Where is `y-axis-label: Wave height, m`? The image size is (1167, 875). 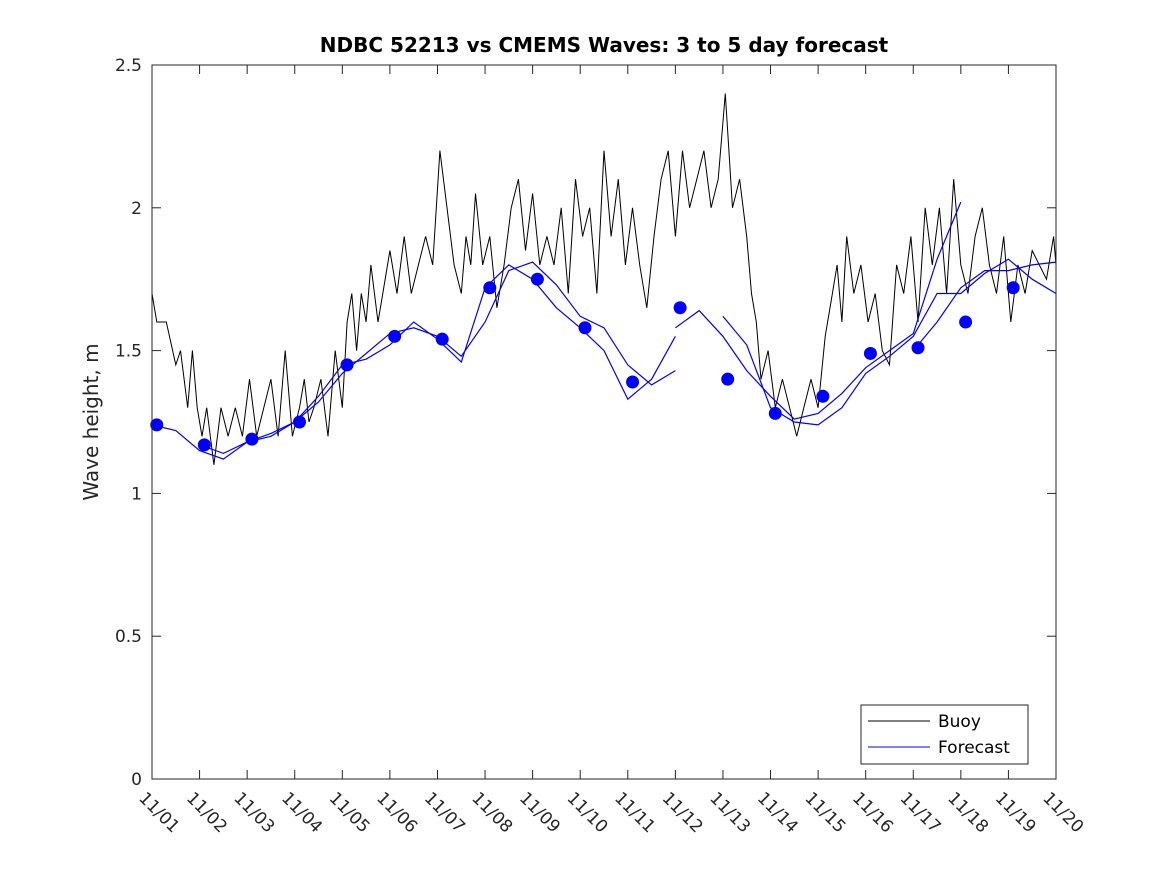 y-axis-label: Wave height, m is located at coordinates (91, 421).